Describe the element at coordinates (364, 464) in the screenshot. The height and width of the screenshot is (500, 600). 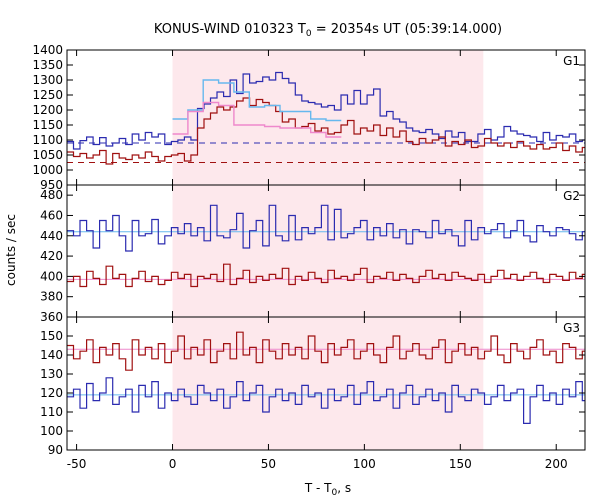
I see `x-tick-label: 100` at that location.